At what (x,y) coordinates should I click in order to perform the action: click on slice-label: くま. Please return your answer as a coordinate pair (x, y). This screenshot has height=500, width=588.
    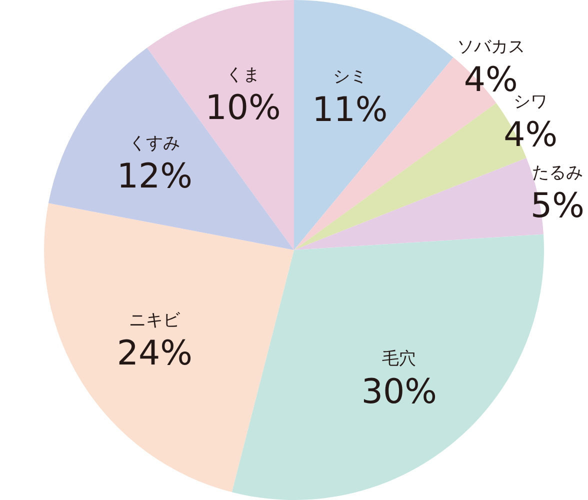
    Looking at the image, I should click on (243, 75).